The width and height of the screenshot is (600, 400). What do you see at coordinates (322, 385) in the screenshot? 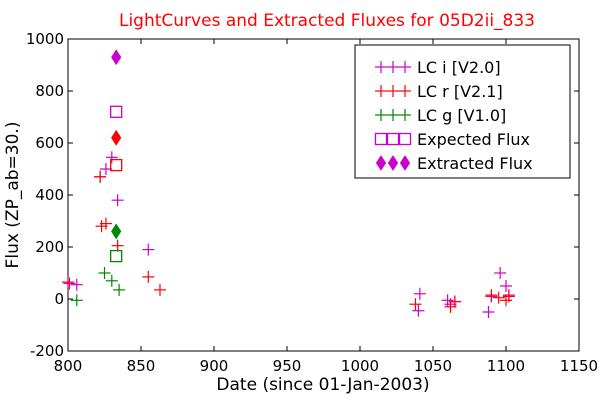
I see `x-axis-label: Date (since 01-Jan-2003)` at bounding box center [322, 385].